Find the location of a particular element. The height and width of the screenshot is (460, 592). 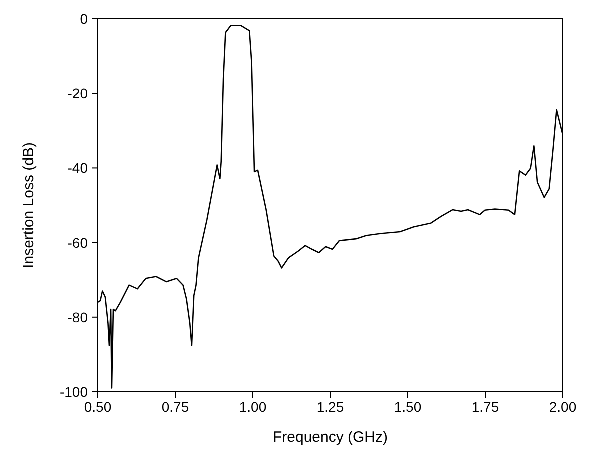

x-tick-label: 1.00 is located at coordinates (253, 406).